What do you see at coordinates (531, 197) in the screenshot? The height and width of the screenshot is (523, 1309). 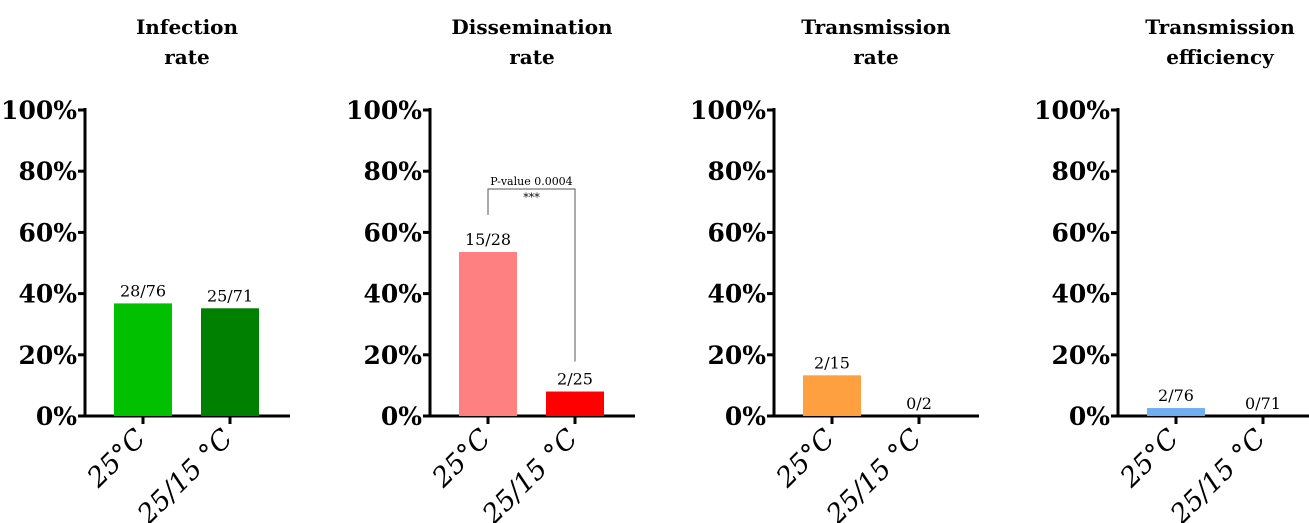 I see `significance-stars: ***` at bounding box center [531, 197].